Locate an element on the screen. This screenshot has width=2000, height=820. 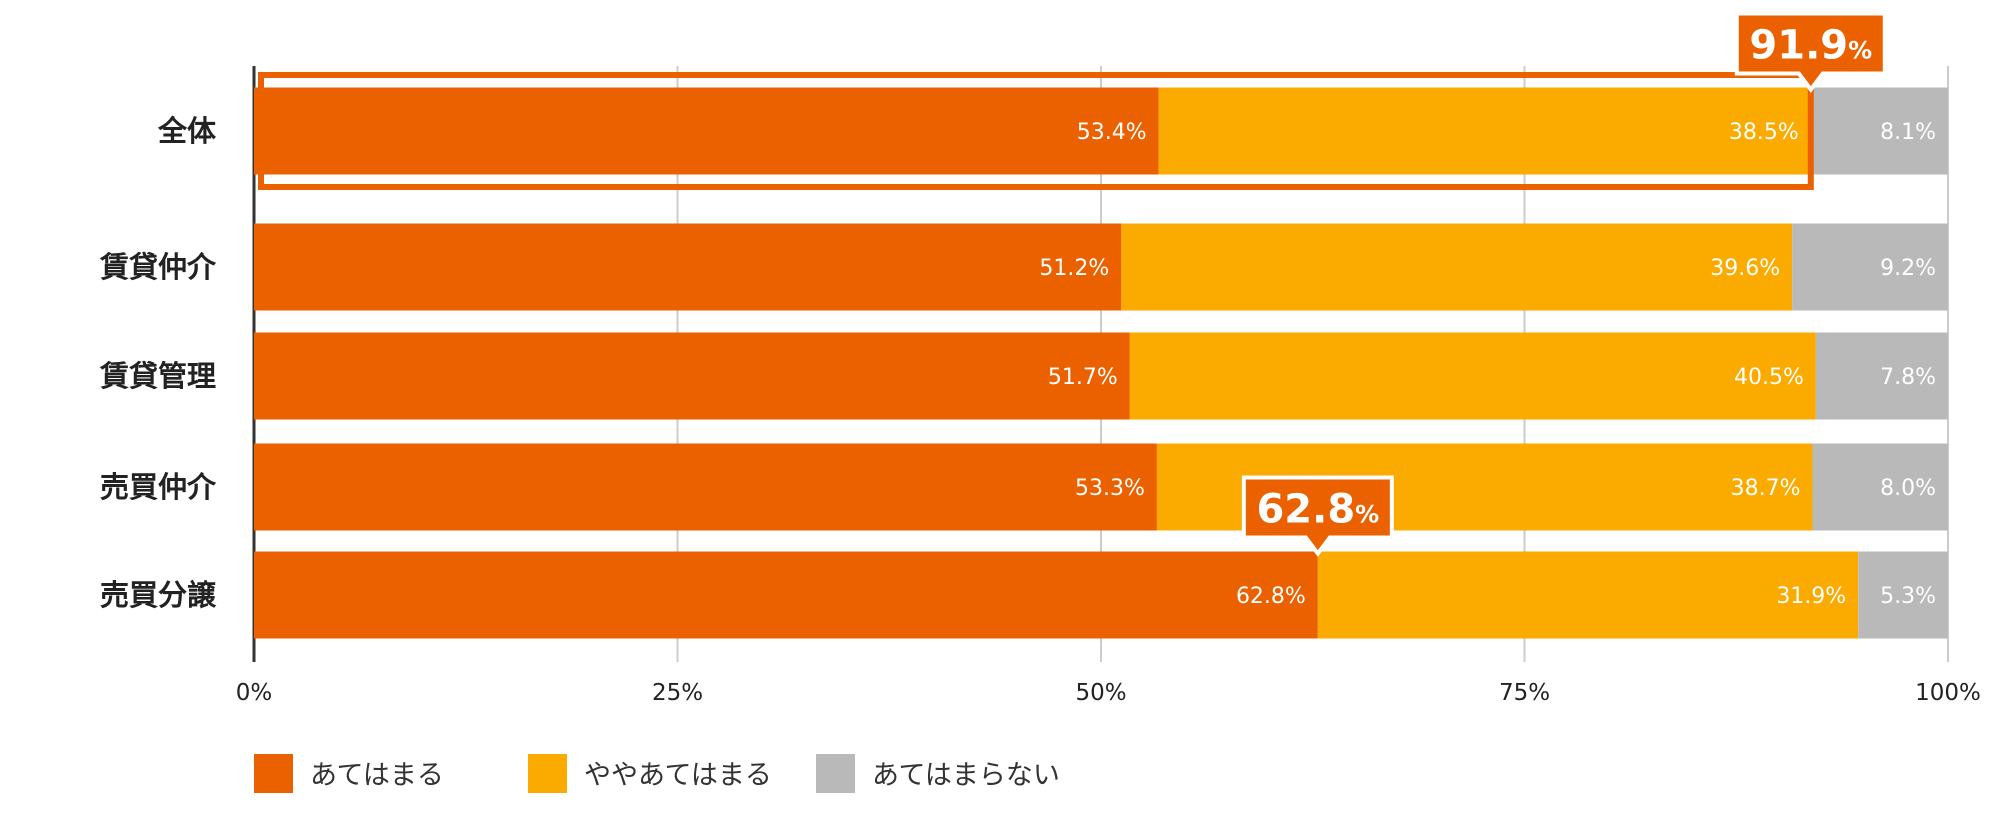
legend: あてはまる ややあてはまる あてはまらない is located at coordinates (657, 773).